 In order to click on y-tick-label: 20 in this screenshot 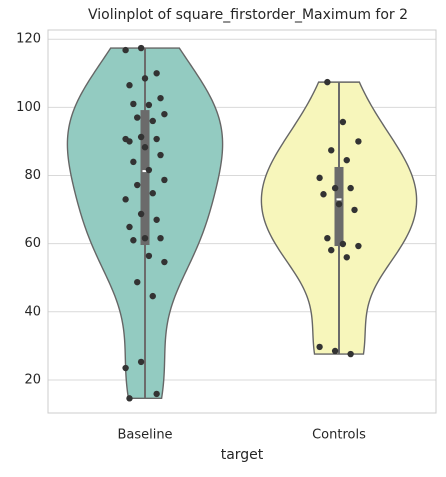, I will do `click(32, 379)`.